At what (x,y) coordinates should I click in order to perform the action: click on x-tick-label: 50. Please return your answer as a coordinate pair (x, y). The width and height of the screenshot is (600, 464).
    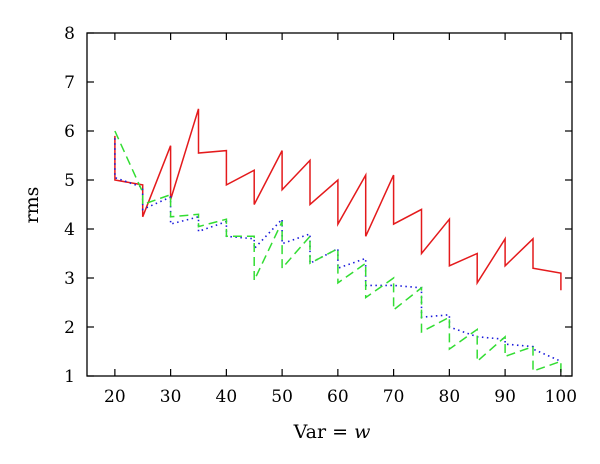
    Looking at the image, I should click on (282, 397).